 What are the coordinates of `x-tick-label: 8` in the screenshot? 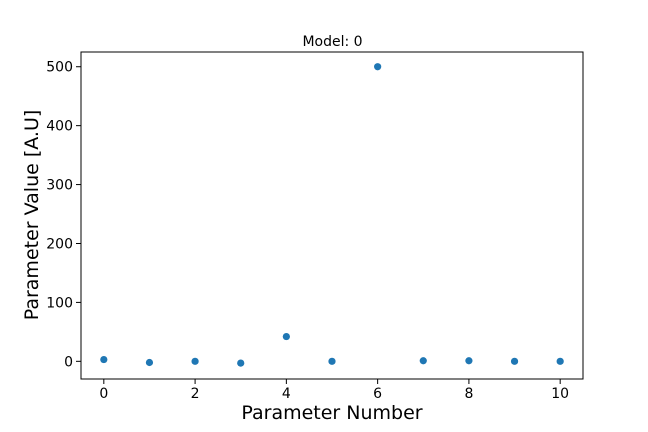 It's located at (468, 394).